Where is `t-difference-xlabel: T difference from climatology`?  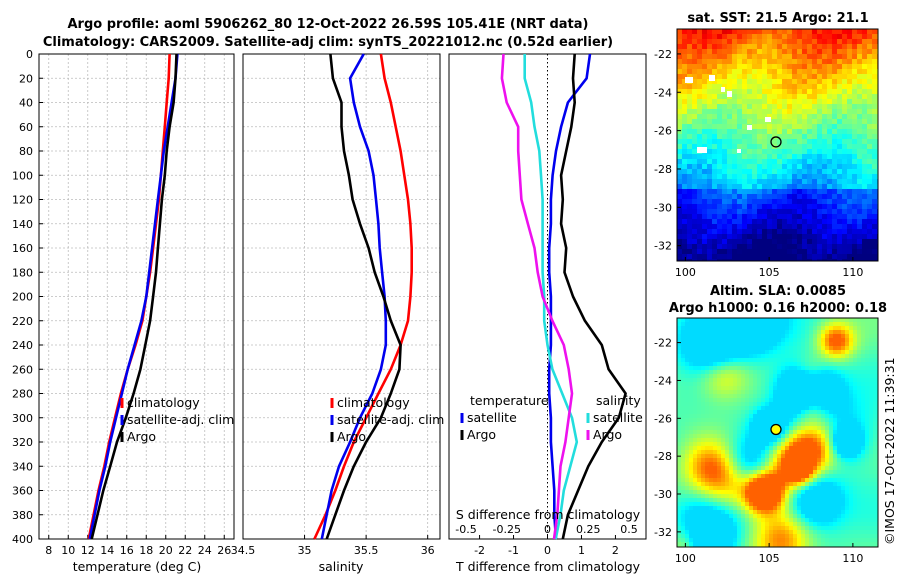 t-difference-xlabel: T difference from climatology is located at coordinates (548, 566).